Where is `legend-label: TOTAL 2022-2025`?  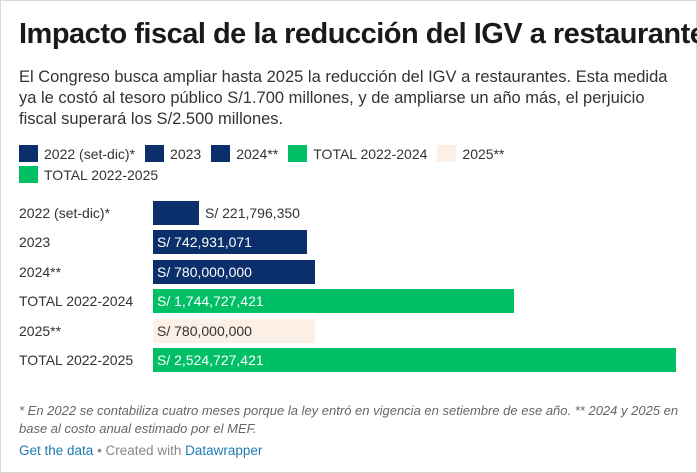 legend-label: TOTAL 2022-2025 is located at coordinates (101, 175).